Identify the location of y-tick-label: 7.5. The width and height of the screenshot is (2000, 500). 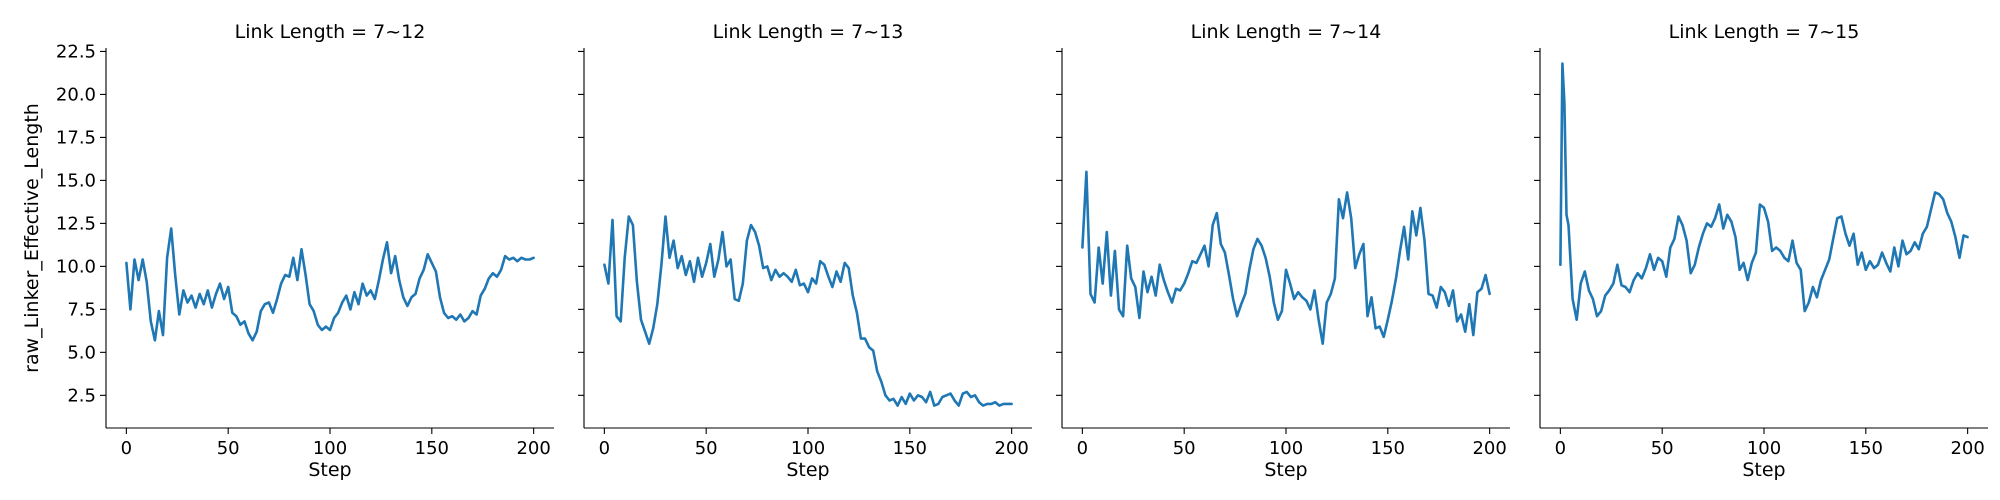
(81, 309).